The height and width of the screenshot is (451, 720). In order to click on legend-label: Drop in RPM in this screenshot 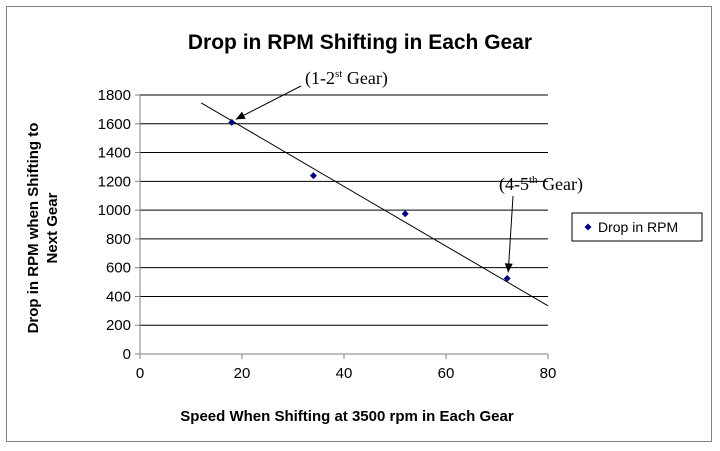, I will do `click(638, 227)`.